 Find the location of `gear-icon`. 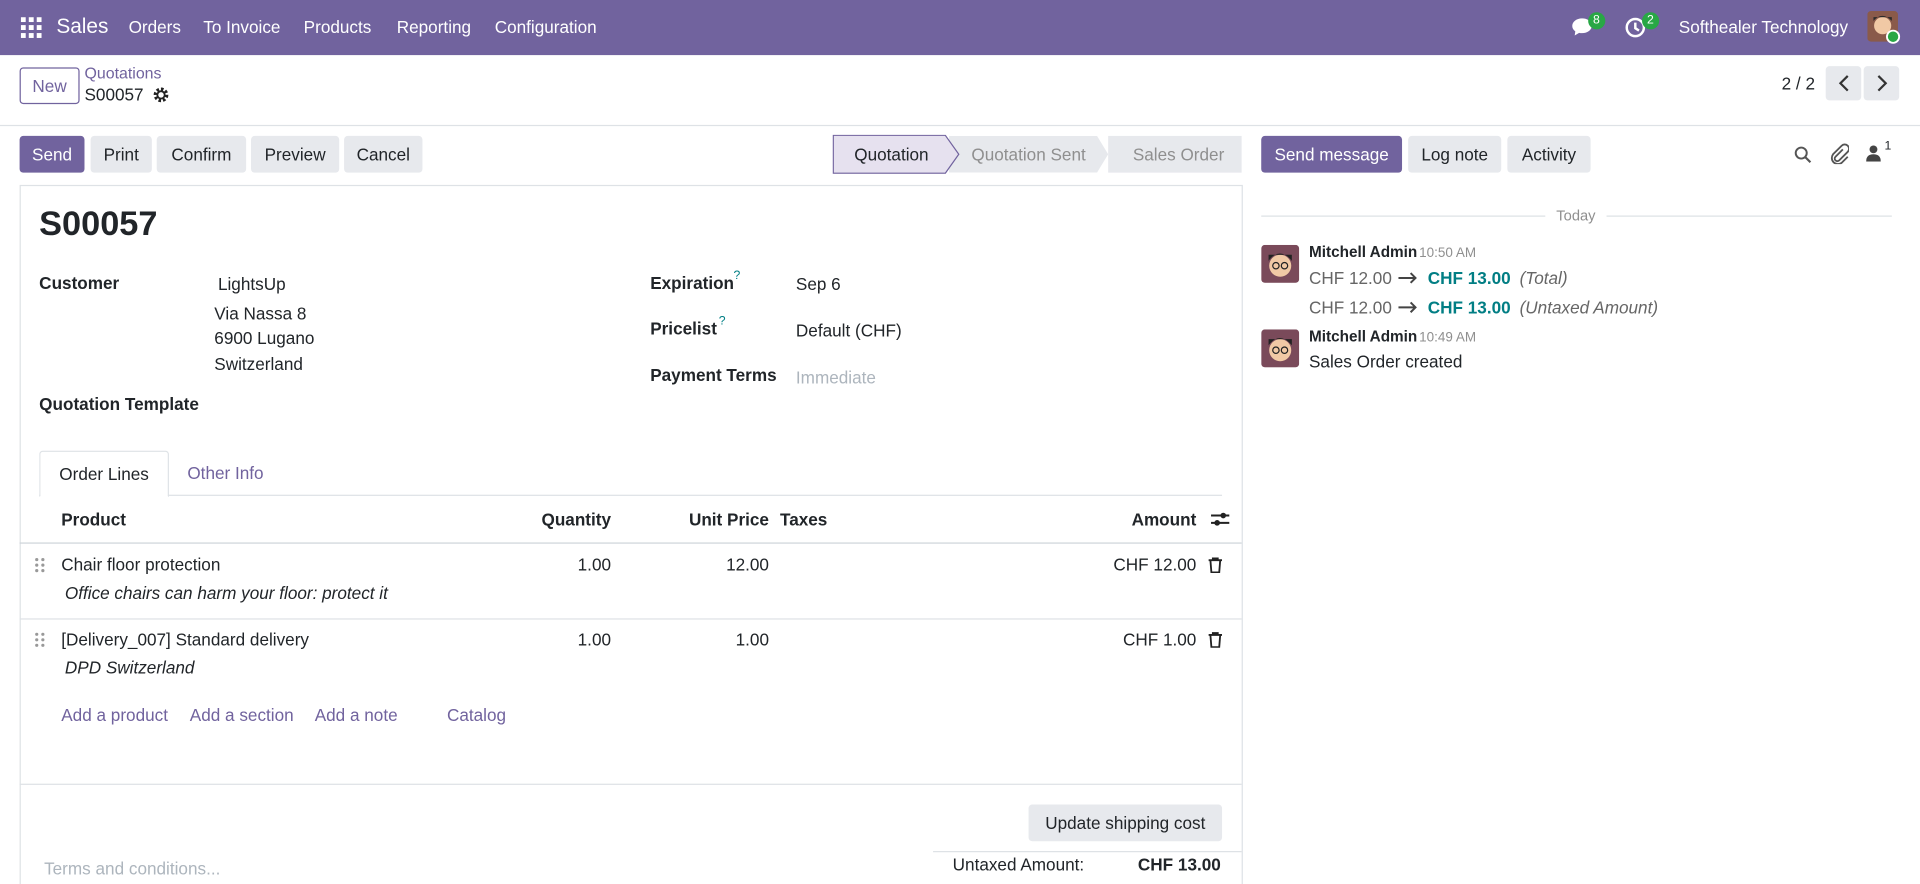

gear-icon is located at coordinates (161, 95).